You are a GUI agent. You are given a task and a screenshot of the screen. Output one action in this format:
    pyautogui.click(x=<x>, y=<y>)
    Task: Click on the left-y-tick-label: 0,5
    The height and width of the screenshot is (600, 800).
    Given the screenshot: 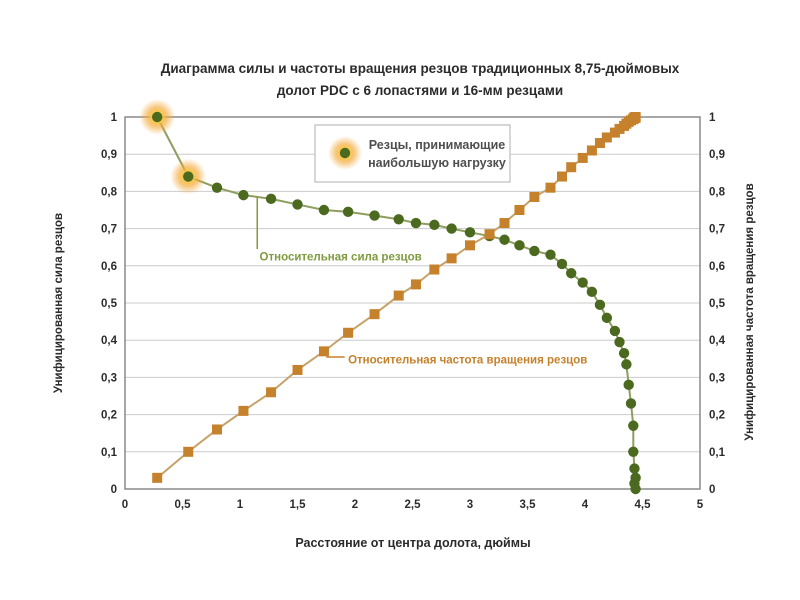 What is the action you would take?
    pyautogui.click(x=109, y=304)
    